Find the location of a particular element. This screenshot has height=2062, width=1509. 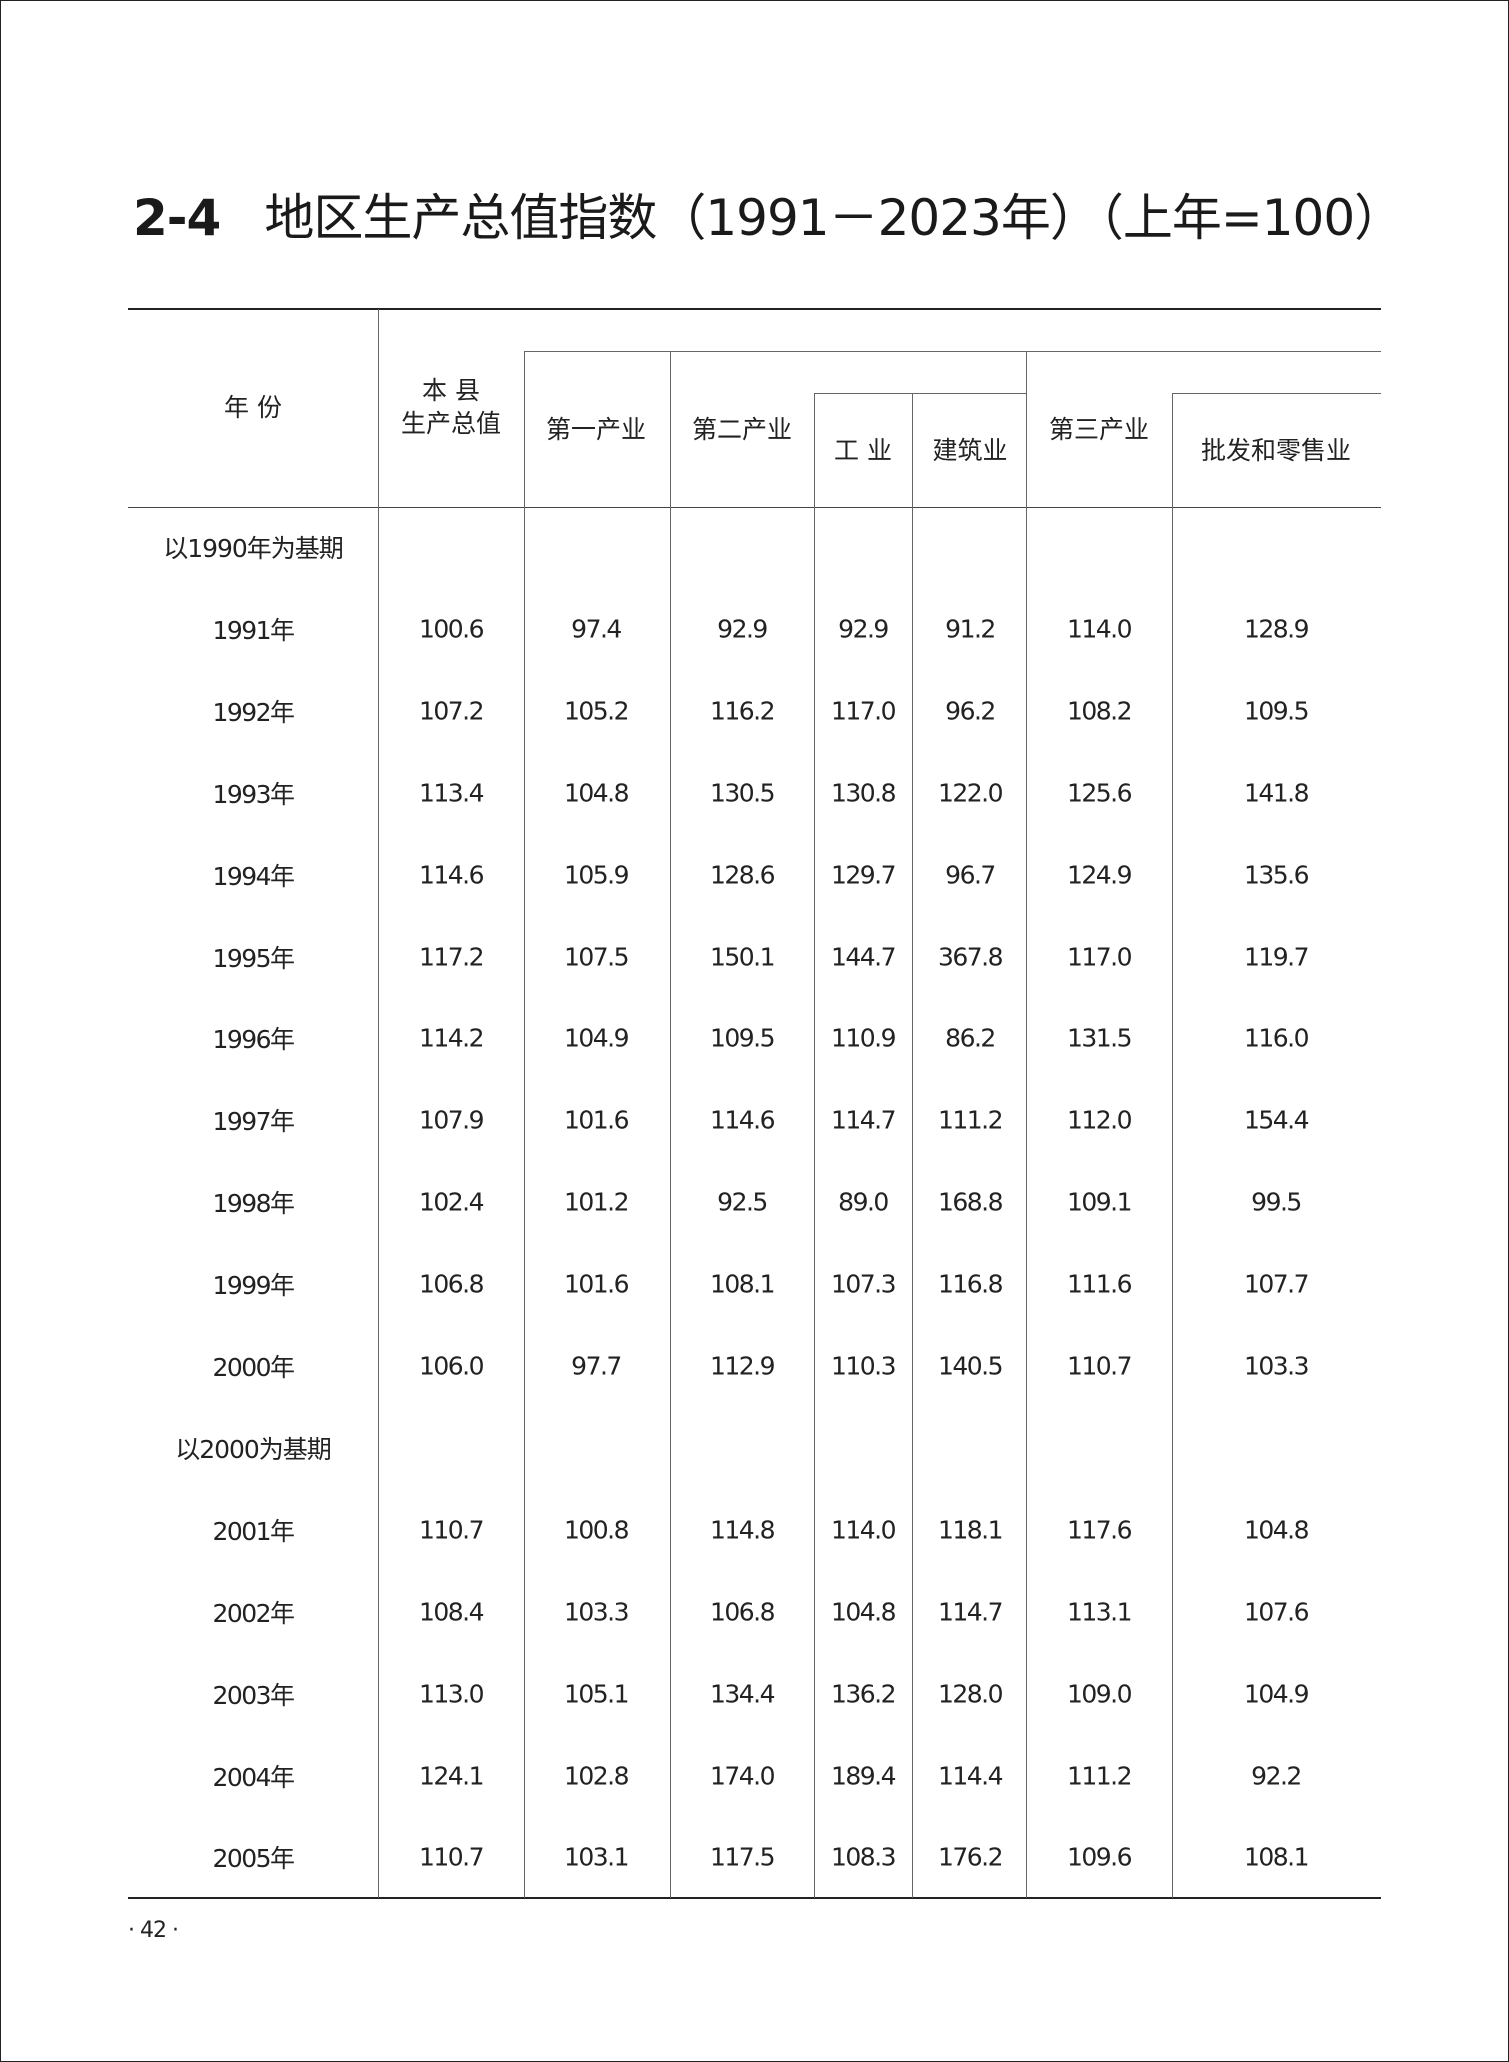

row-year: 1992年 is located at coordinates (253, 712).